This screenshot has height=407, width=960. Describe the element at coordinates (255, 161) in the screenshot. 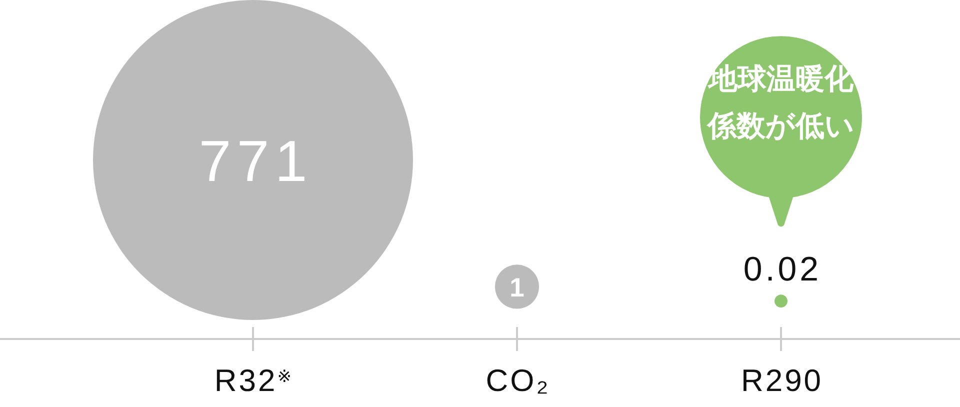

I see `data-label: 771` at that location.